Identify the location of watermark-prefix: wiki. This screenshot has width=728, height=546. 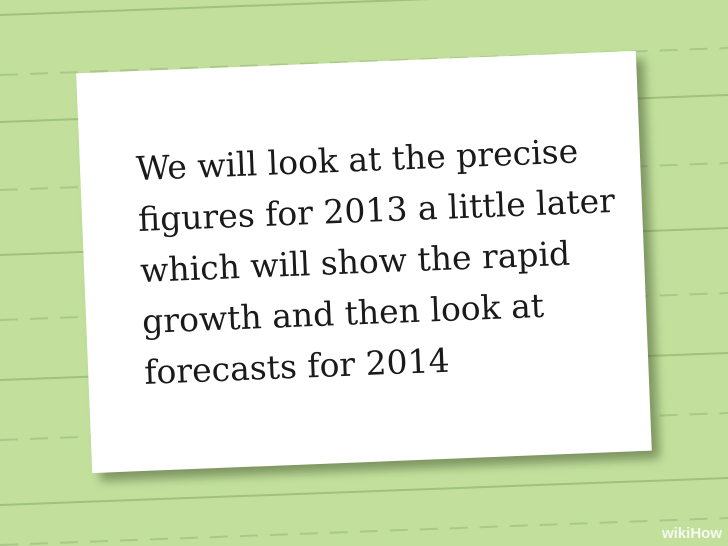
(676, 533).